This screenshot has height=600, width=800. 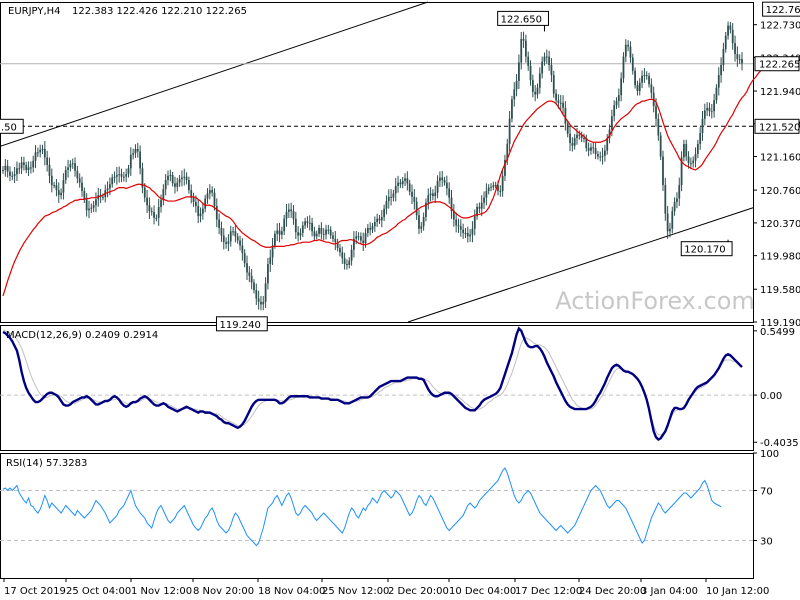 I want to click on price-axis-tick-label: 122.730, so click(x=780, y=26).